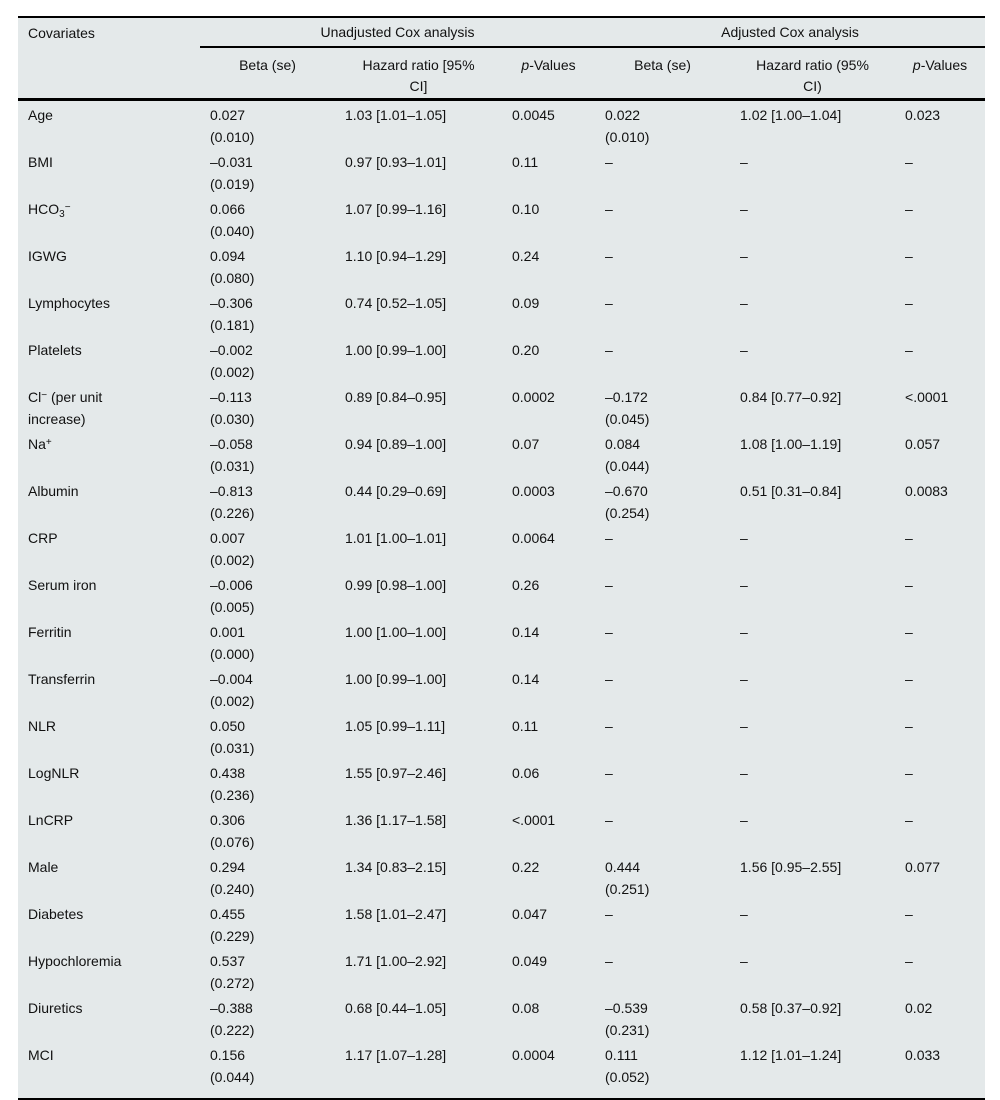 The image size is (1000, 1100). Describe the element at coordinates (267, 500) in the screenshot. I see `unadjusted-beta-cell: –0.813 (0.226)` at that location.